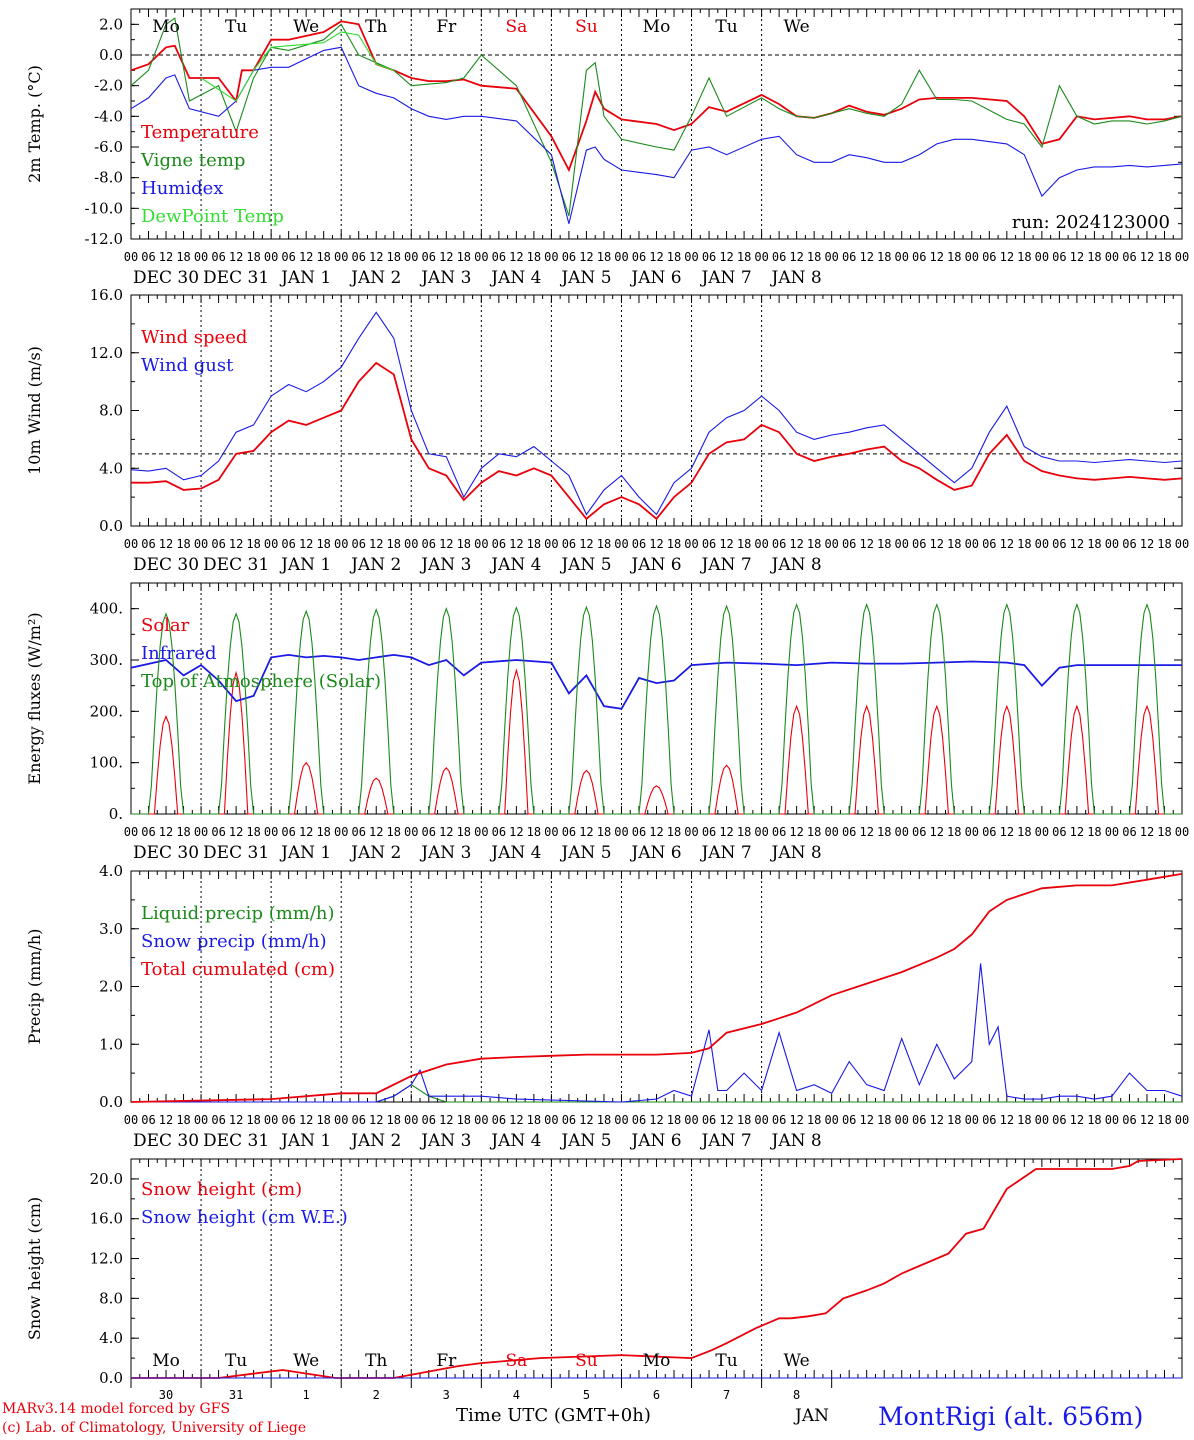  What do you see at coordinates (108, 86) in the screenshot?
I see `y-tick-label: -2.0` at bounding box center [108, 86].